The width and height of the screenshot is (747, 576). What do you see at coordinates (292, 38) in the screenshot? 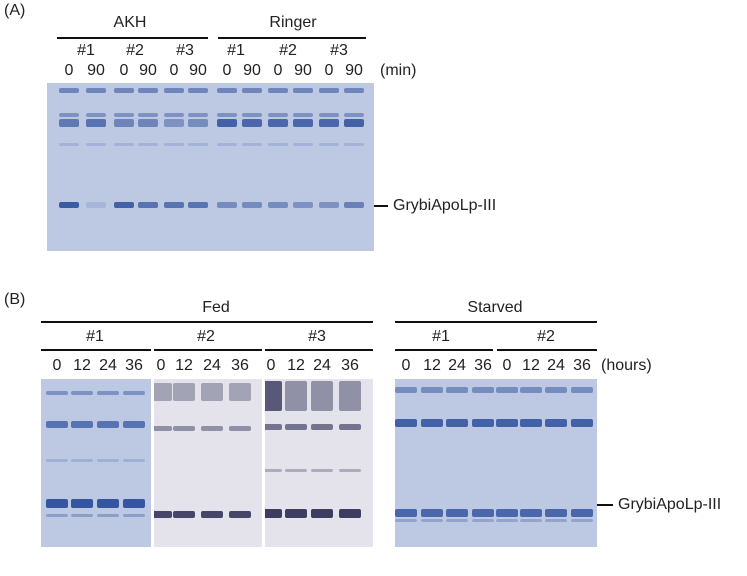
I see `group-line-ringer` at bounding box center [292, 38].